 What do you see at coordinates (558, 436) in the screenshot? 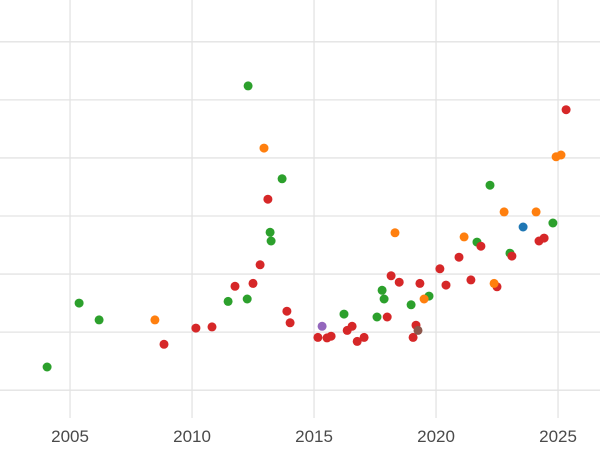
I see `x-tick-label: 2025` at bounding box center [558, 436].